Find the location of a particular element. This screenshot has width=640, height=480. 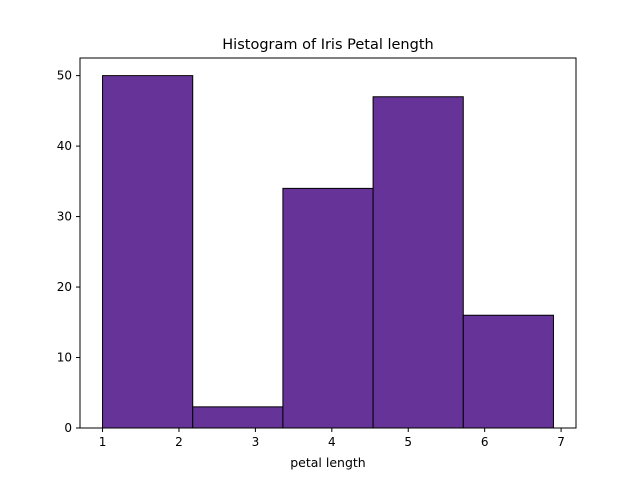

y-tick-label: 30 is located at coordinates (64, 217).